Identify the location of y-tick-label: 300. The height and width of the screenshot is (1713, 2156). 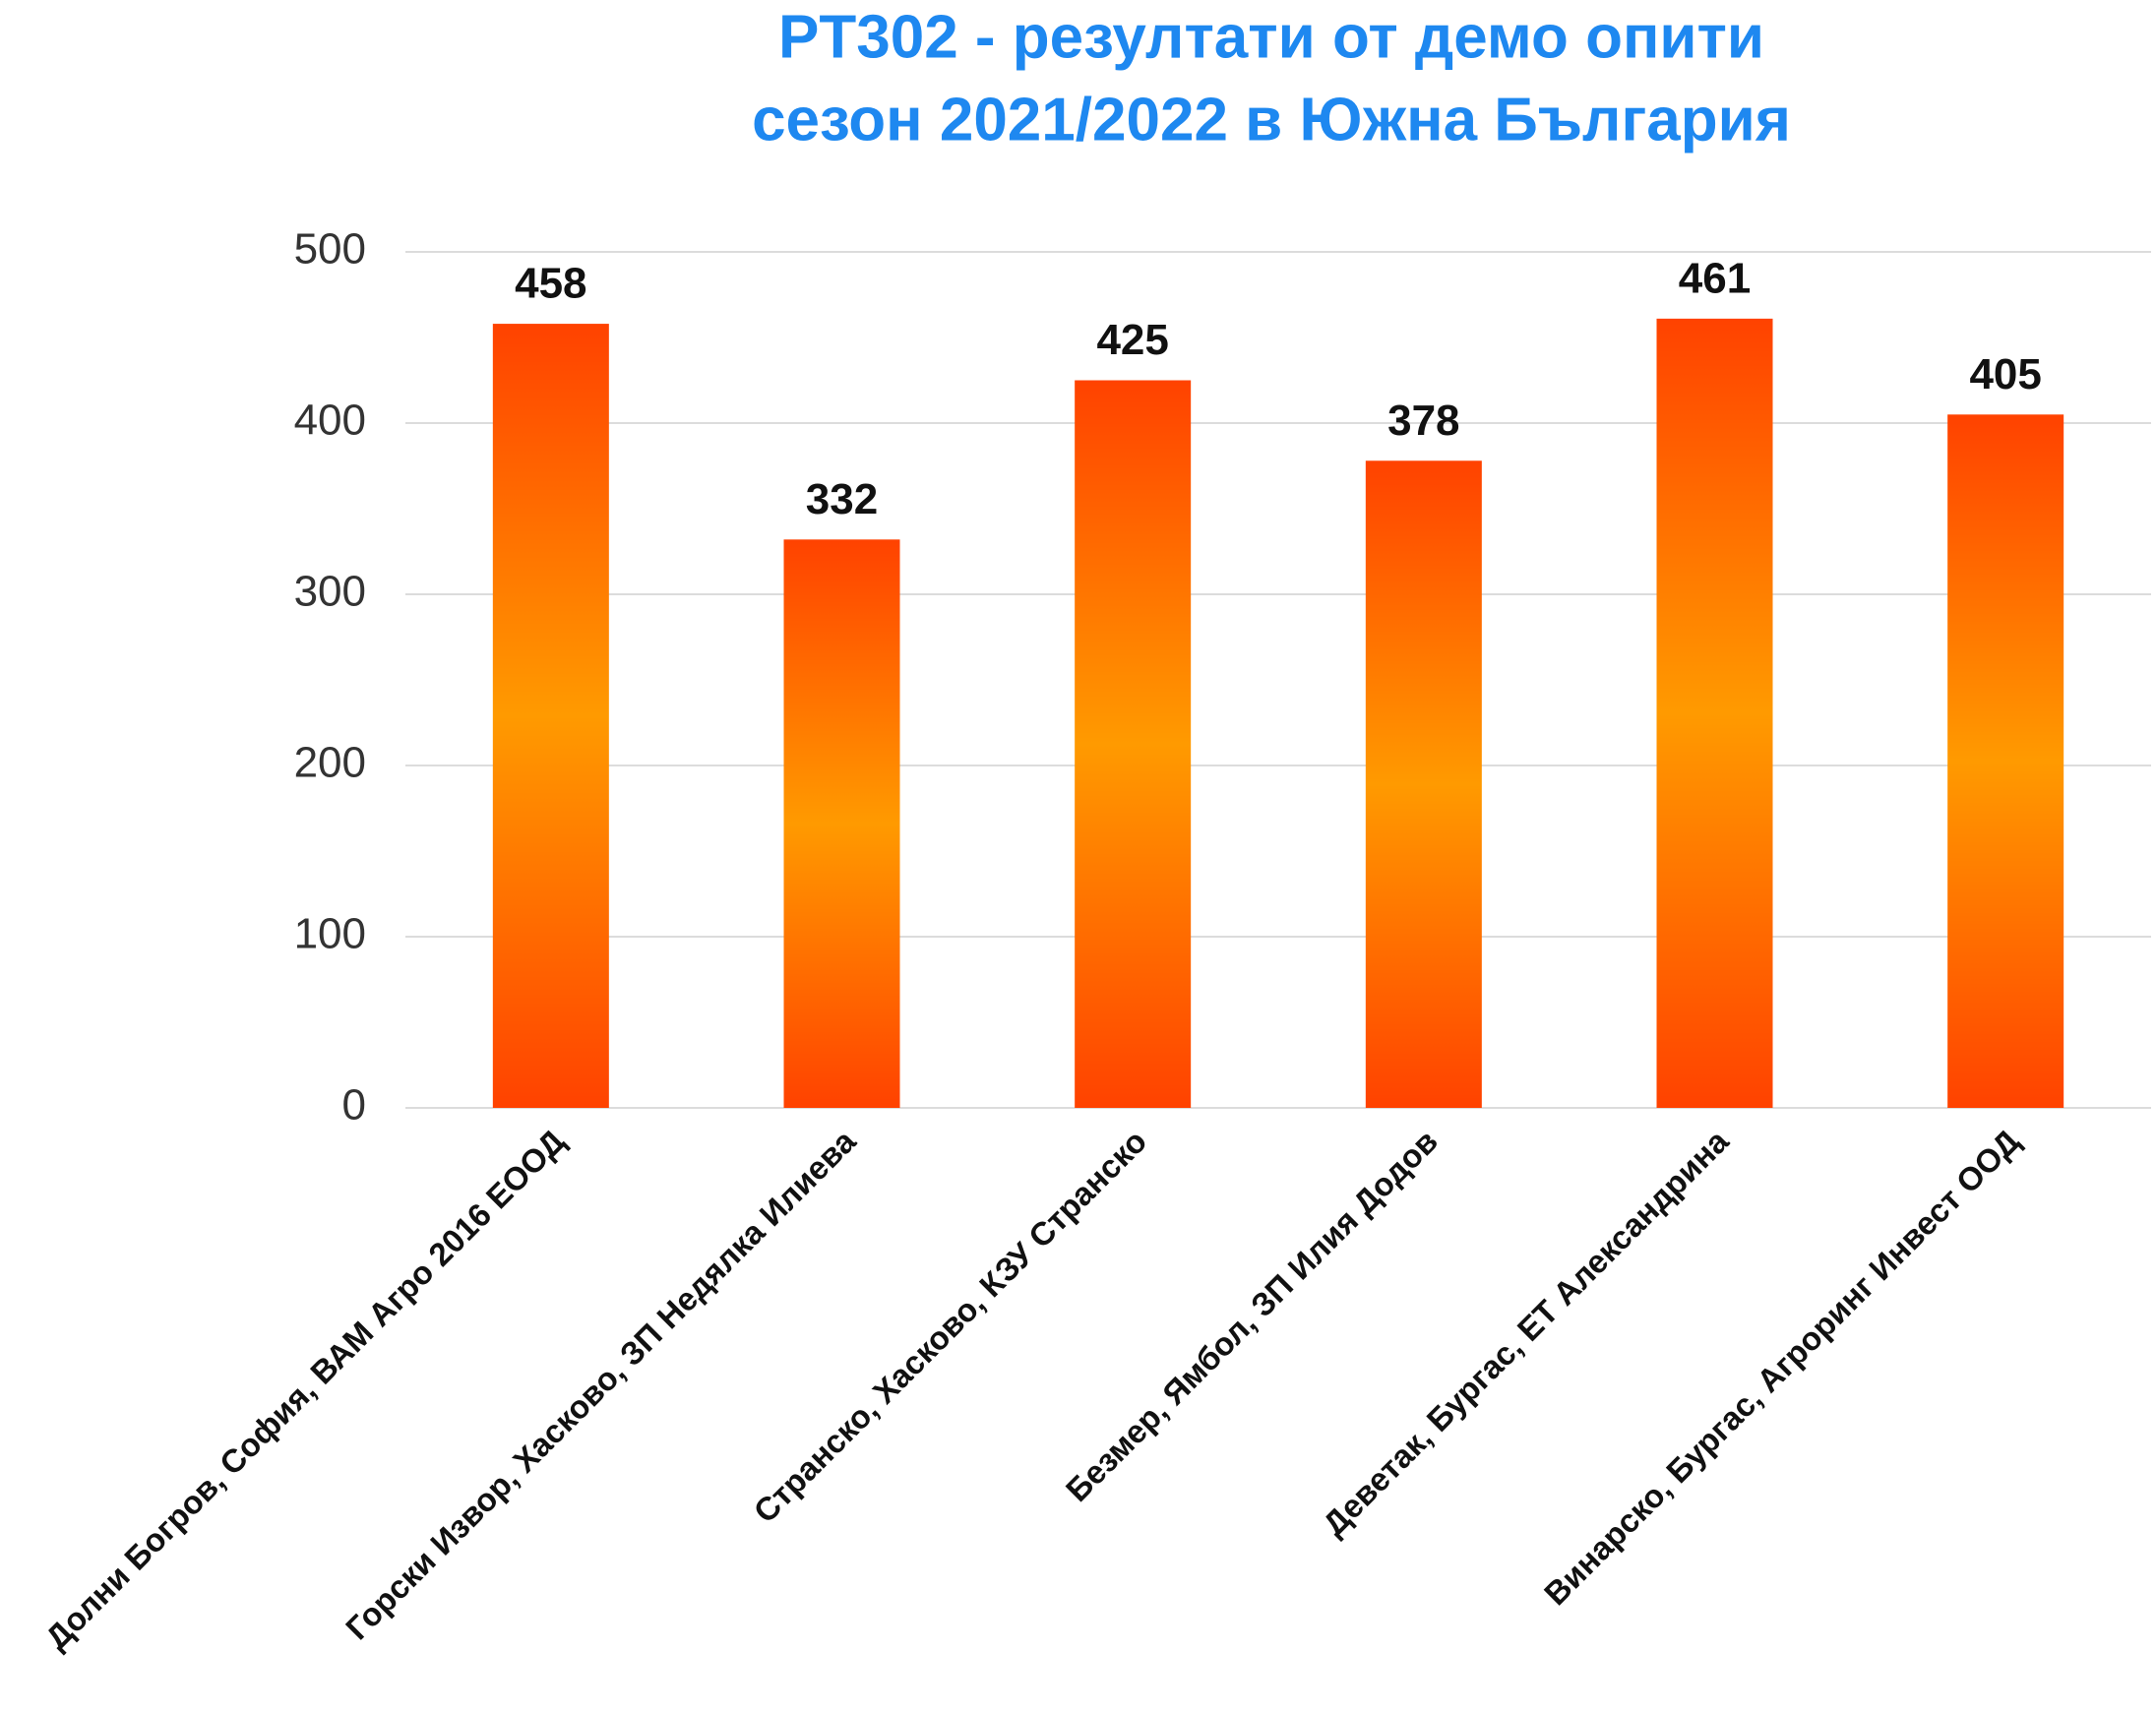
(330, 592).